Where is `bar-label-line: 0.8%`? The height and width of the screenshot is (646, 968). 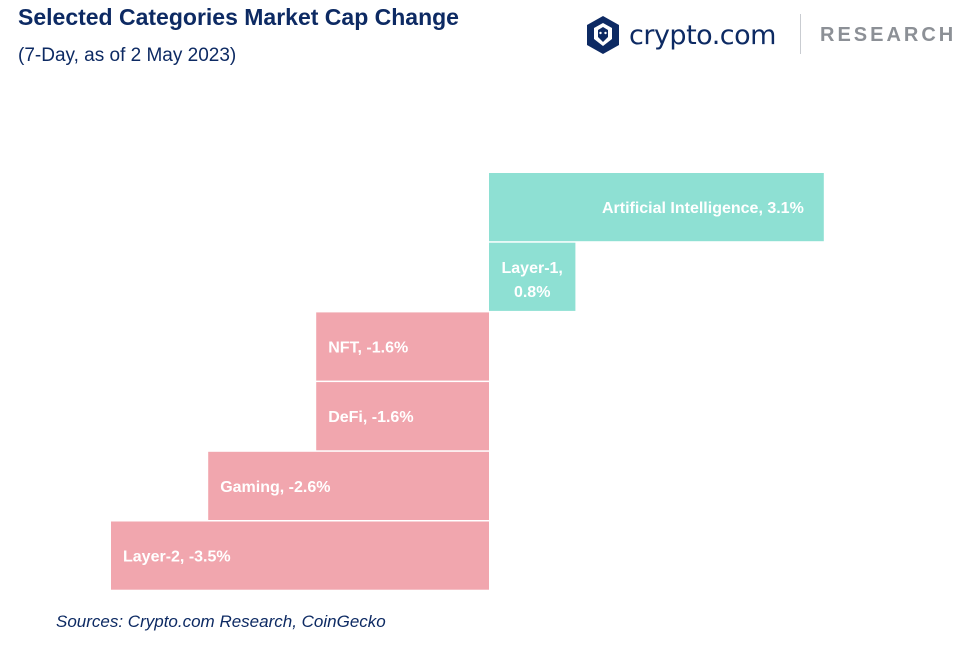 bar-label-line: 0.8% is located at coordinates (532, 292).